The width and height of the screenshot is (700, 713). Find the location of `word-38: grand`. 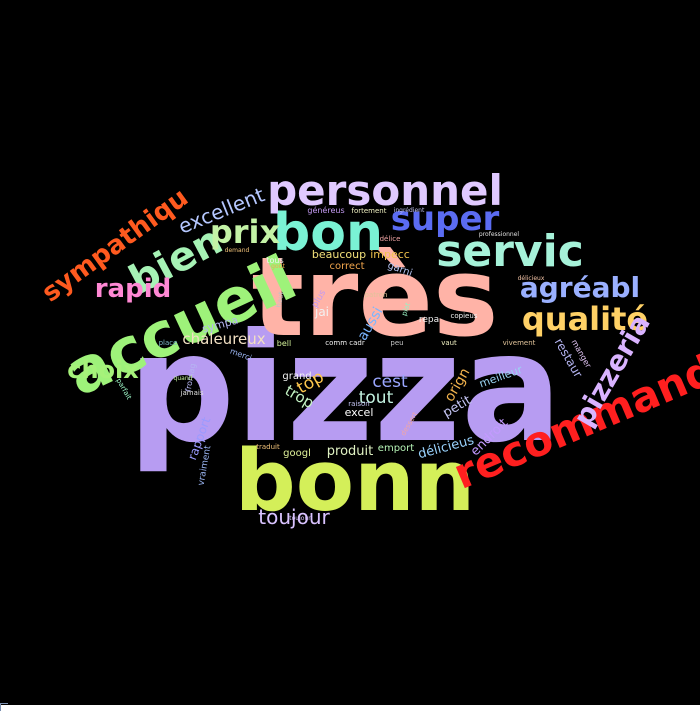

word-38: grand is located at coordinates (296, 376).